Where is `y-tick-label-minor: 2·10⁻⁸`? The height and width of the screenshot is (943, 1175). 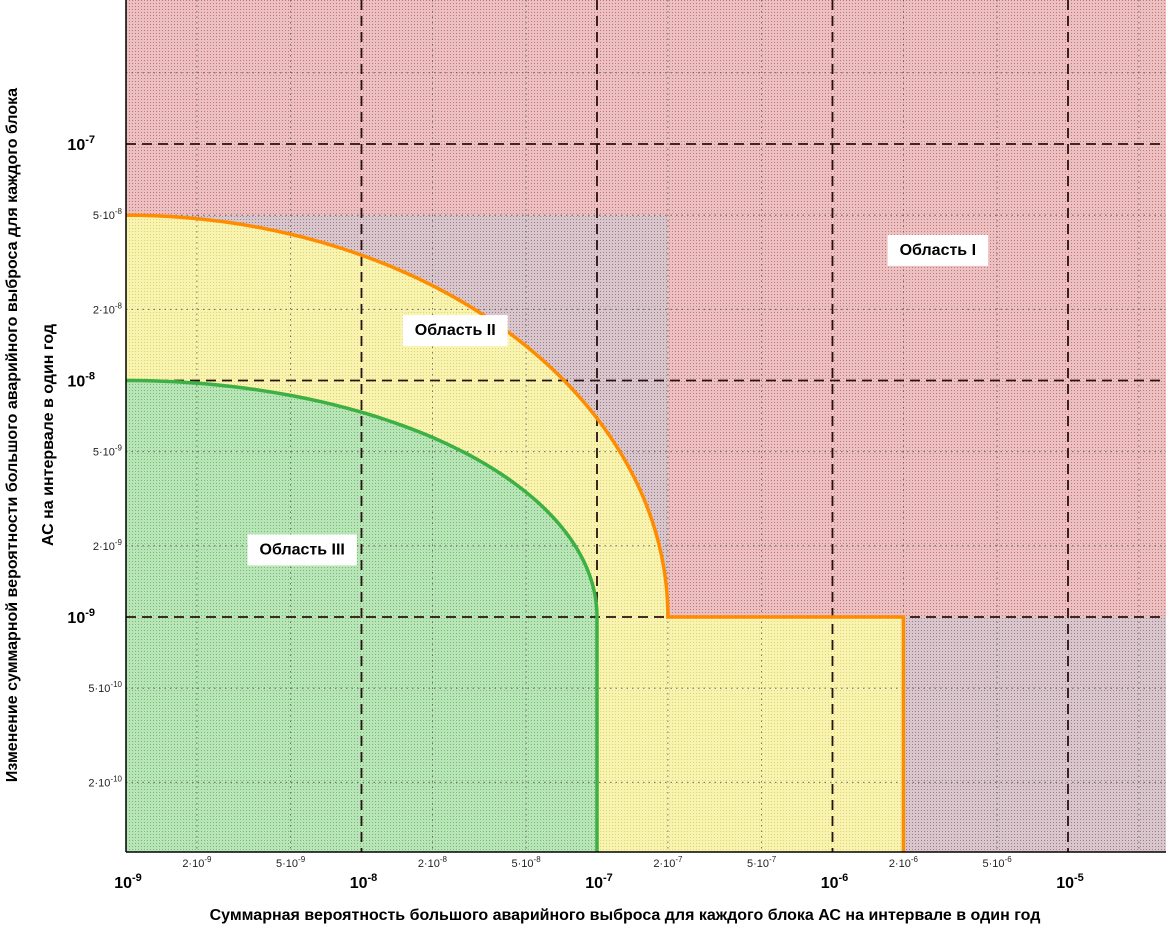
y-tick-label-minor: 2·10⁻⁸ is located at coordinates (108, 308).